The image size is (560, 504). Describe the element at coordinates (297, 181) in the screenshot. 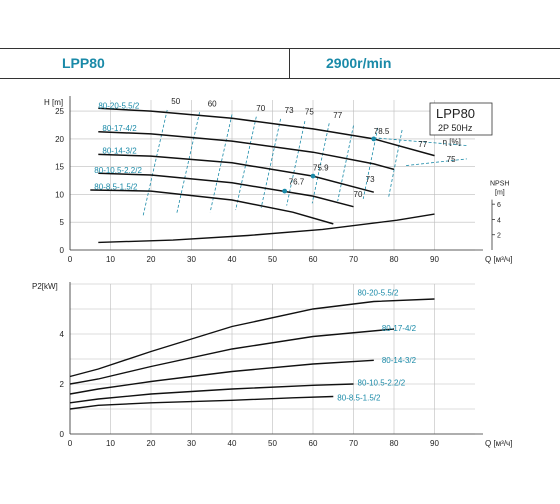

I see `efficiency-label: 76.7` at that location.